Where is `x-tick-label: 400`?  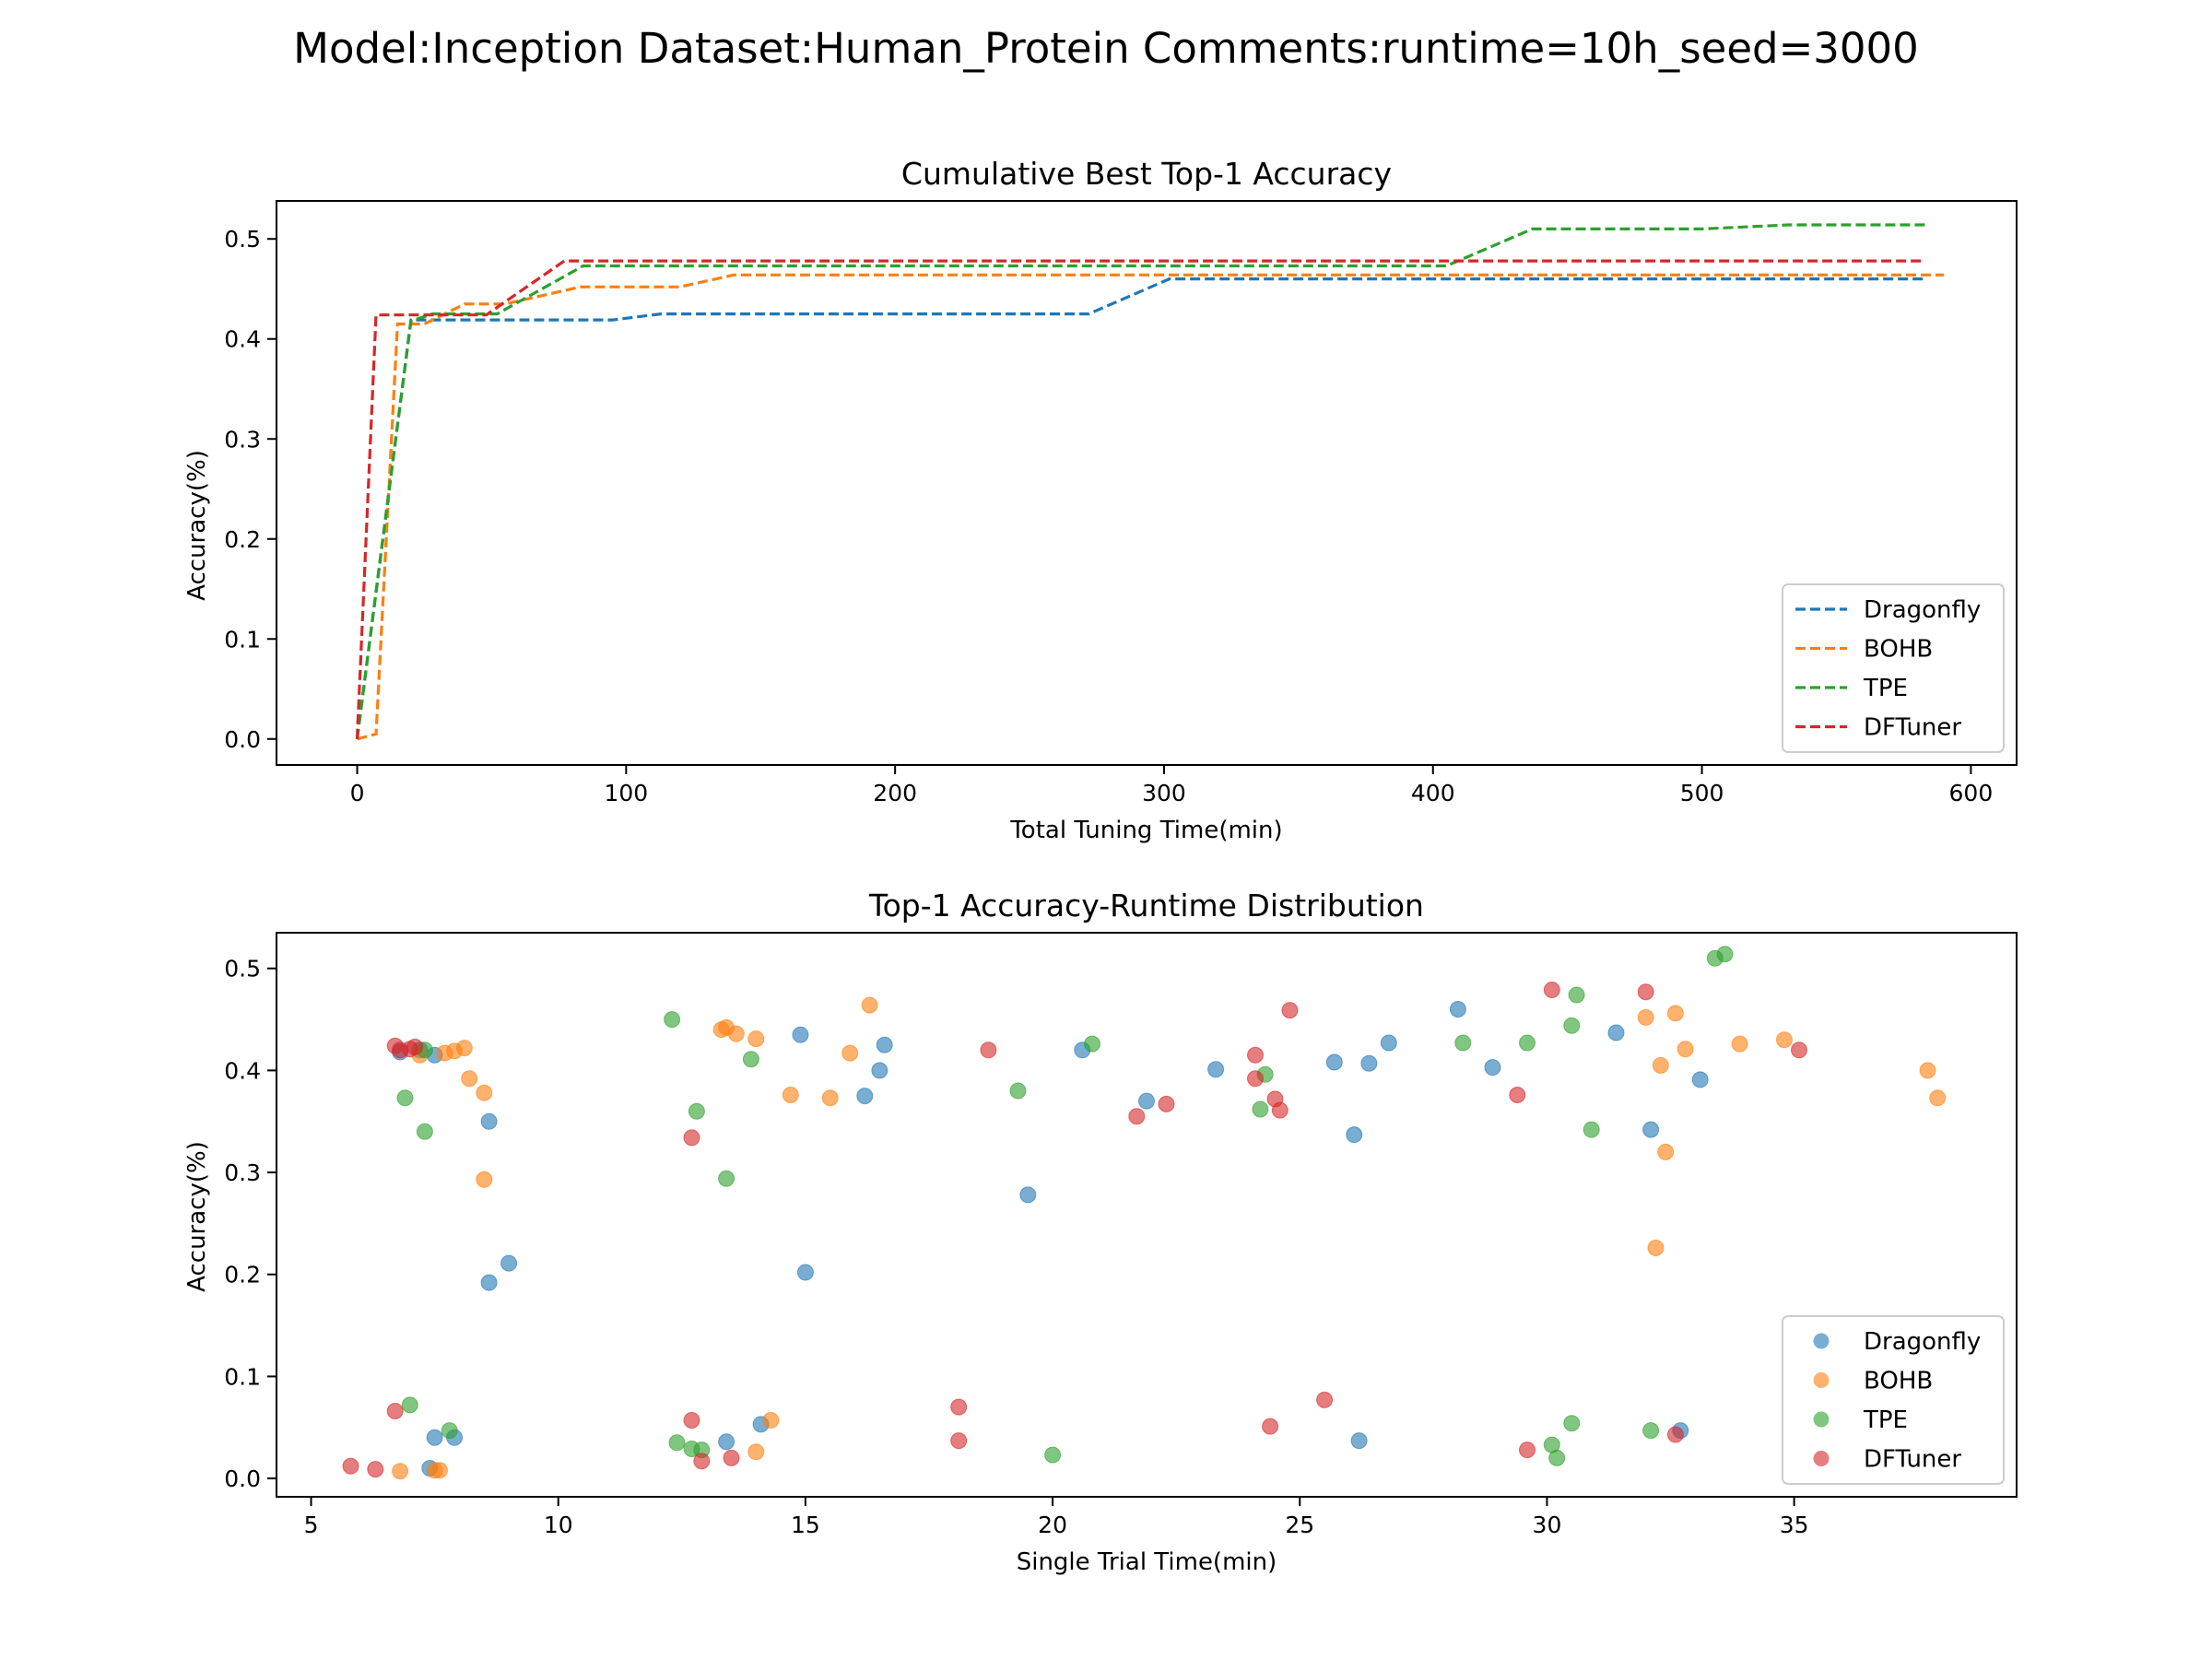
x-tick-label: 400 is located at coordinates (1433, 793).